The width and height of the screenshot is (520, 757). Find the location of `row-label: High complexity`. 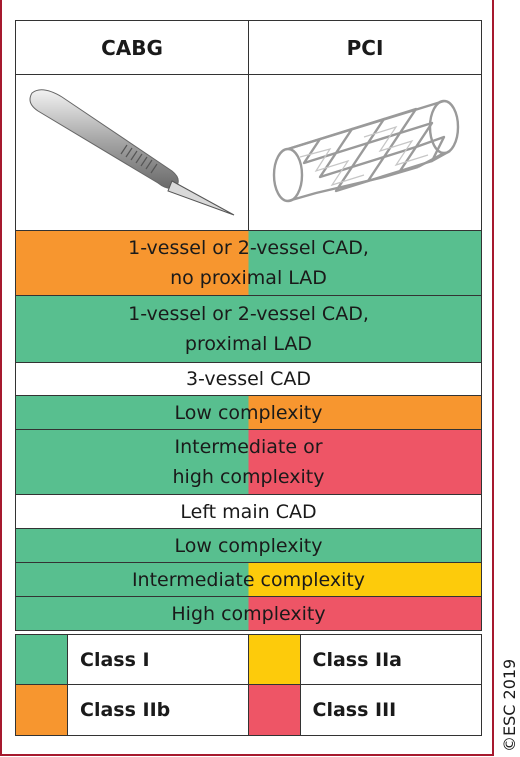

row-label: High complexity is located at coordinates (248, 614).